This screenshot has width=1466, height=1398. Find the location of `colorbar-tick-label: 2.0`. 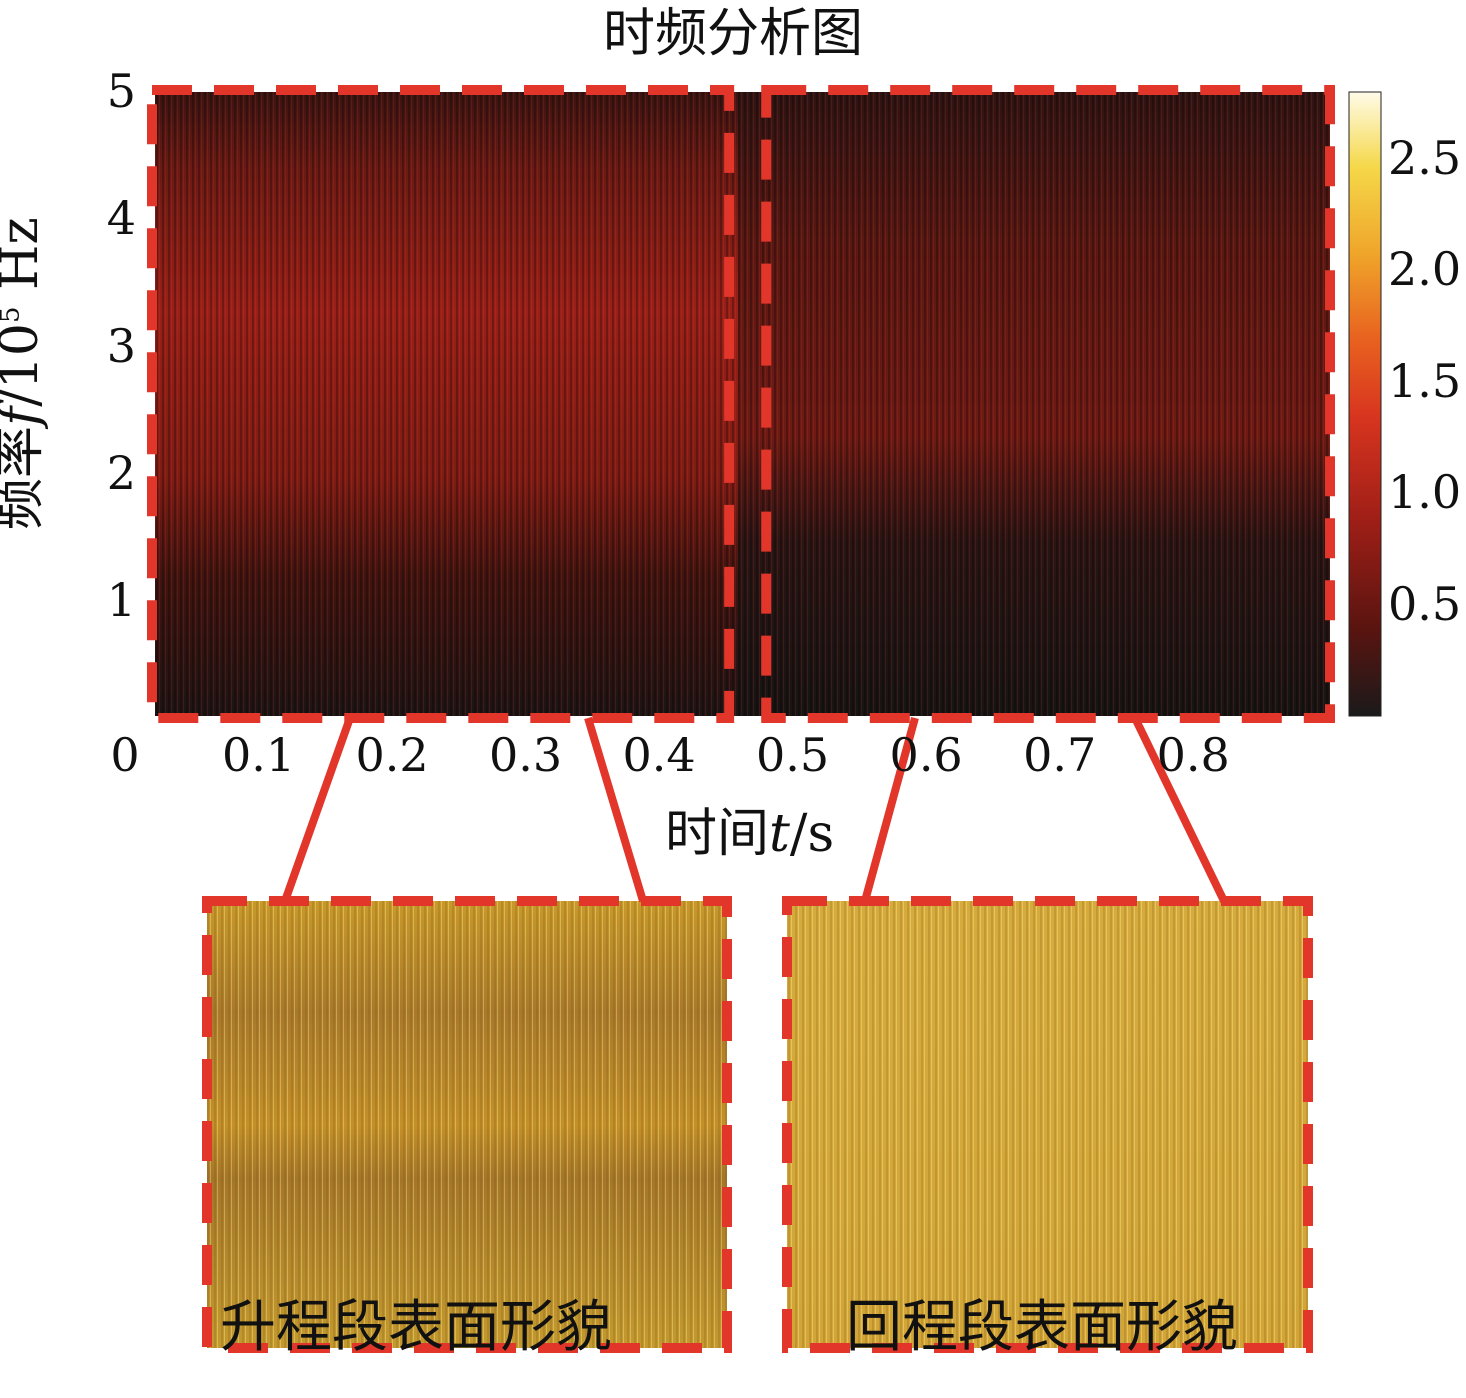

colorbar-tick-label: 2.0 is located at coordinates (1425, 269).